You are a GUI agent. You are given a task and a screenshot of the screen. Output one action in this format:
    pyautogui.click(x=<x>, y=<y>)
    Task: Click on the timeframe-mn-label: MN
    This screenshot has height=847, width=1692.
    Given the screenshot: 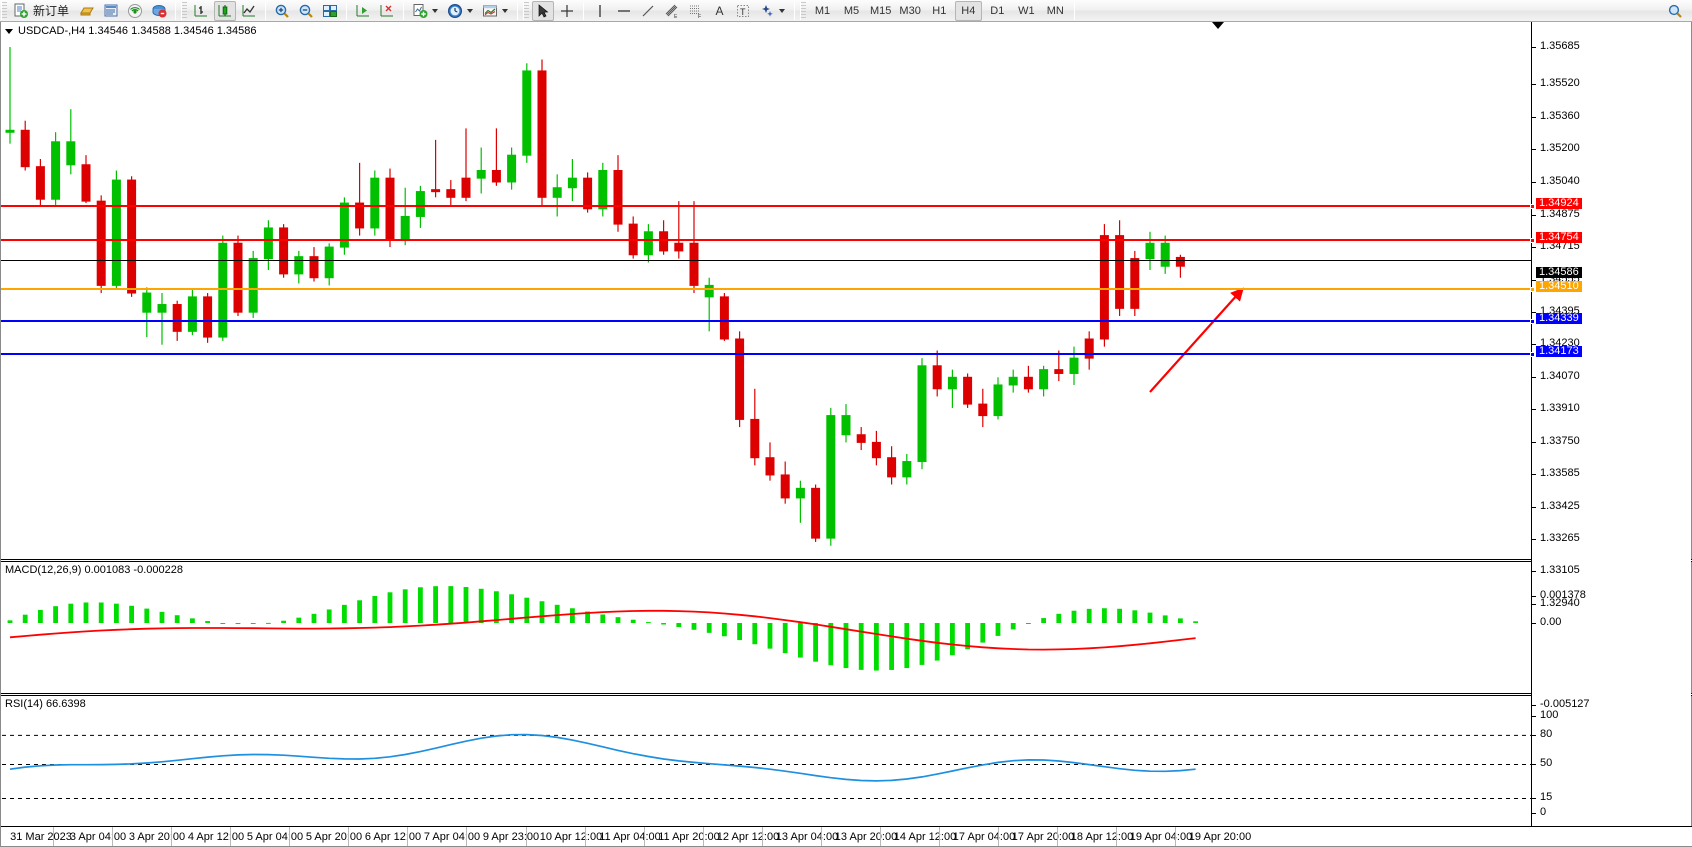 What is the action you would take?
    pyautogui.click(x=1055, y=10)
    